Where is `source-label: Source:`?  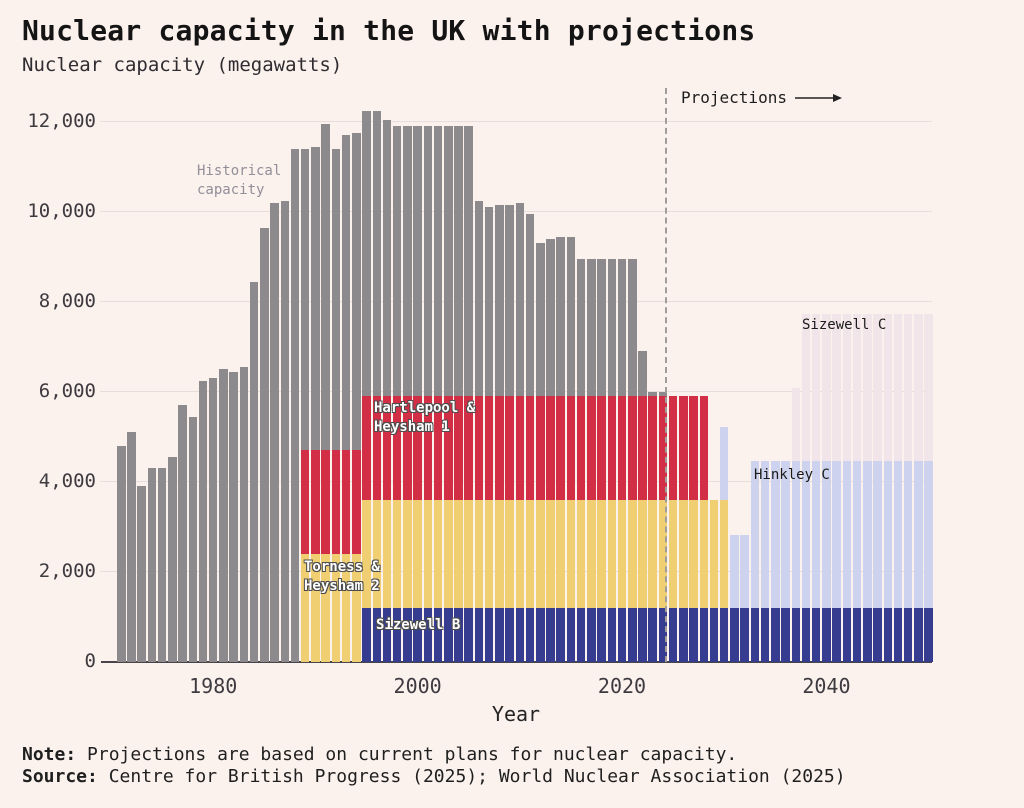 source-label: Source: is located at coordinates (60, 776).